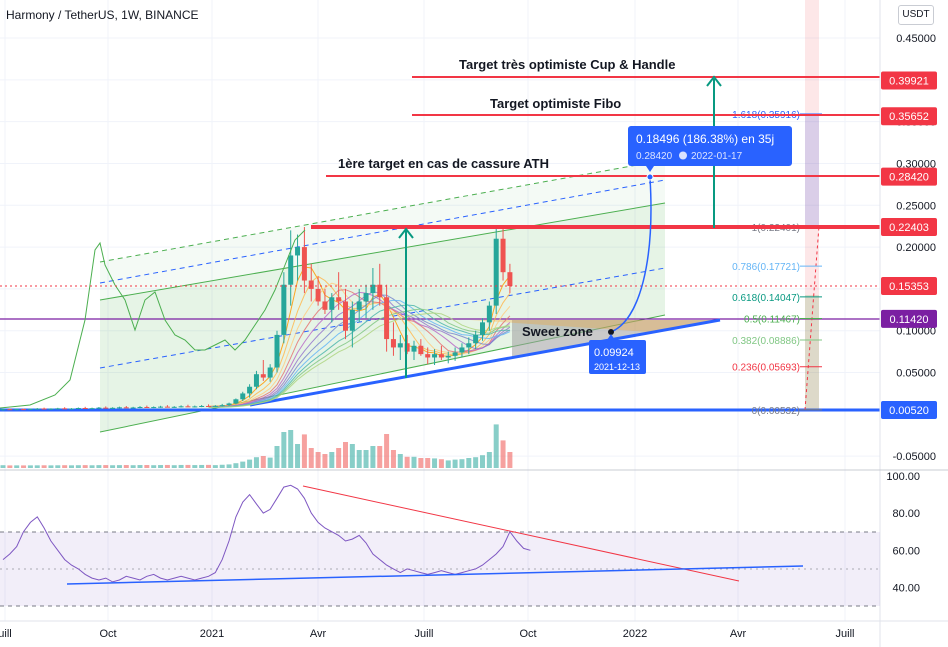 The height and width of the screenshot is (647, 948). I want to click on annotation-sweet-zone: Sweet zone, so click(557, 331).